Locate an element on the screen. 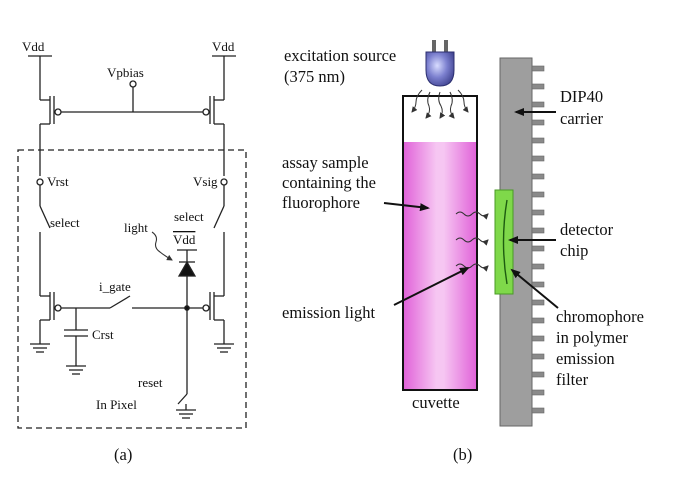 This screenshot has width=676, height=482. assay-arrow is located at coordinates (406, 207).